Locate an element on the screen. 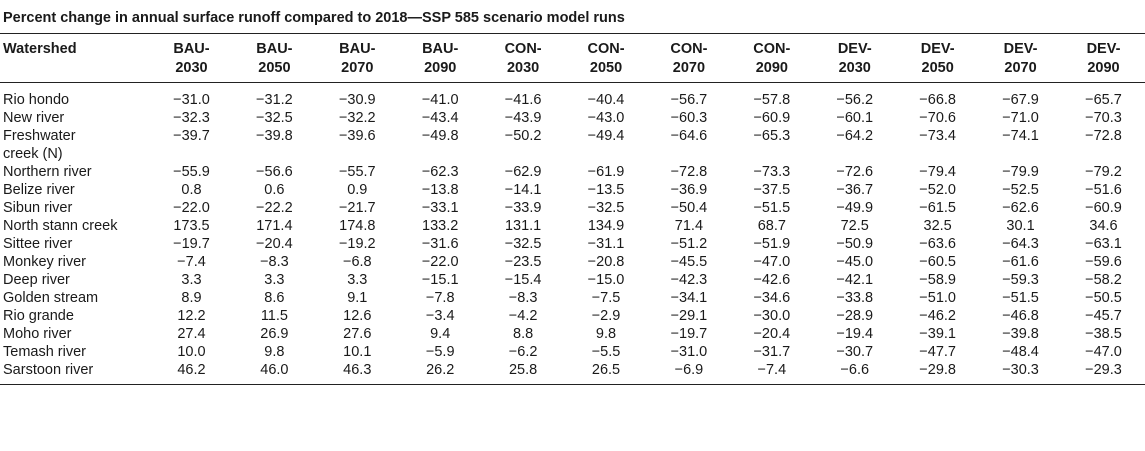 The image size is (1145, 451). table-cell: −31.6 is located at coordinates (440, 244).